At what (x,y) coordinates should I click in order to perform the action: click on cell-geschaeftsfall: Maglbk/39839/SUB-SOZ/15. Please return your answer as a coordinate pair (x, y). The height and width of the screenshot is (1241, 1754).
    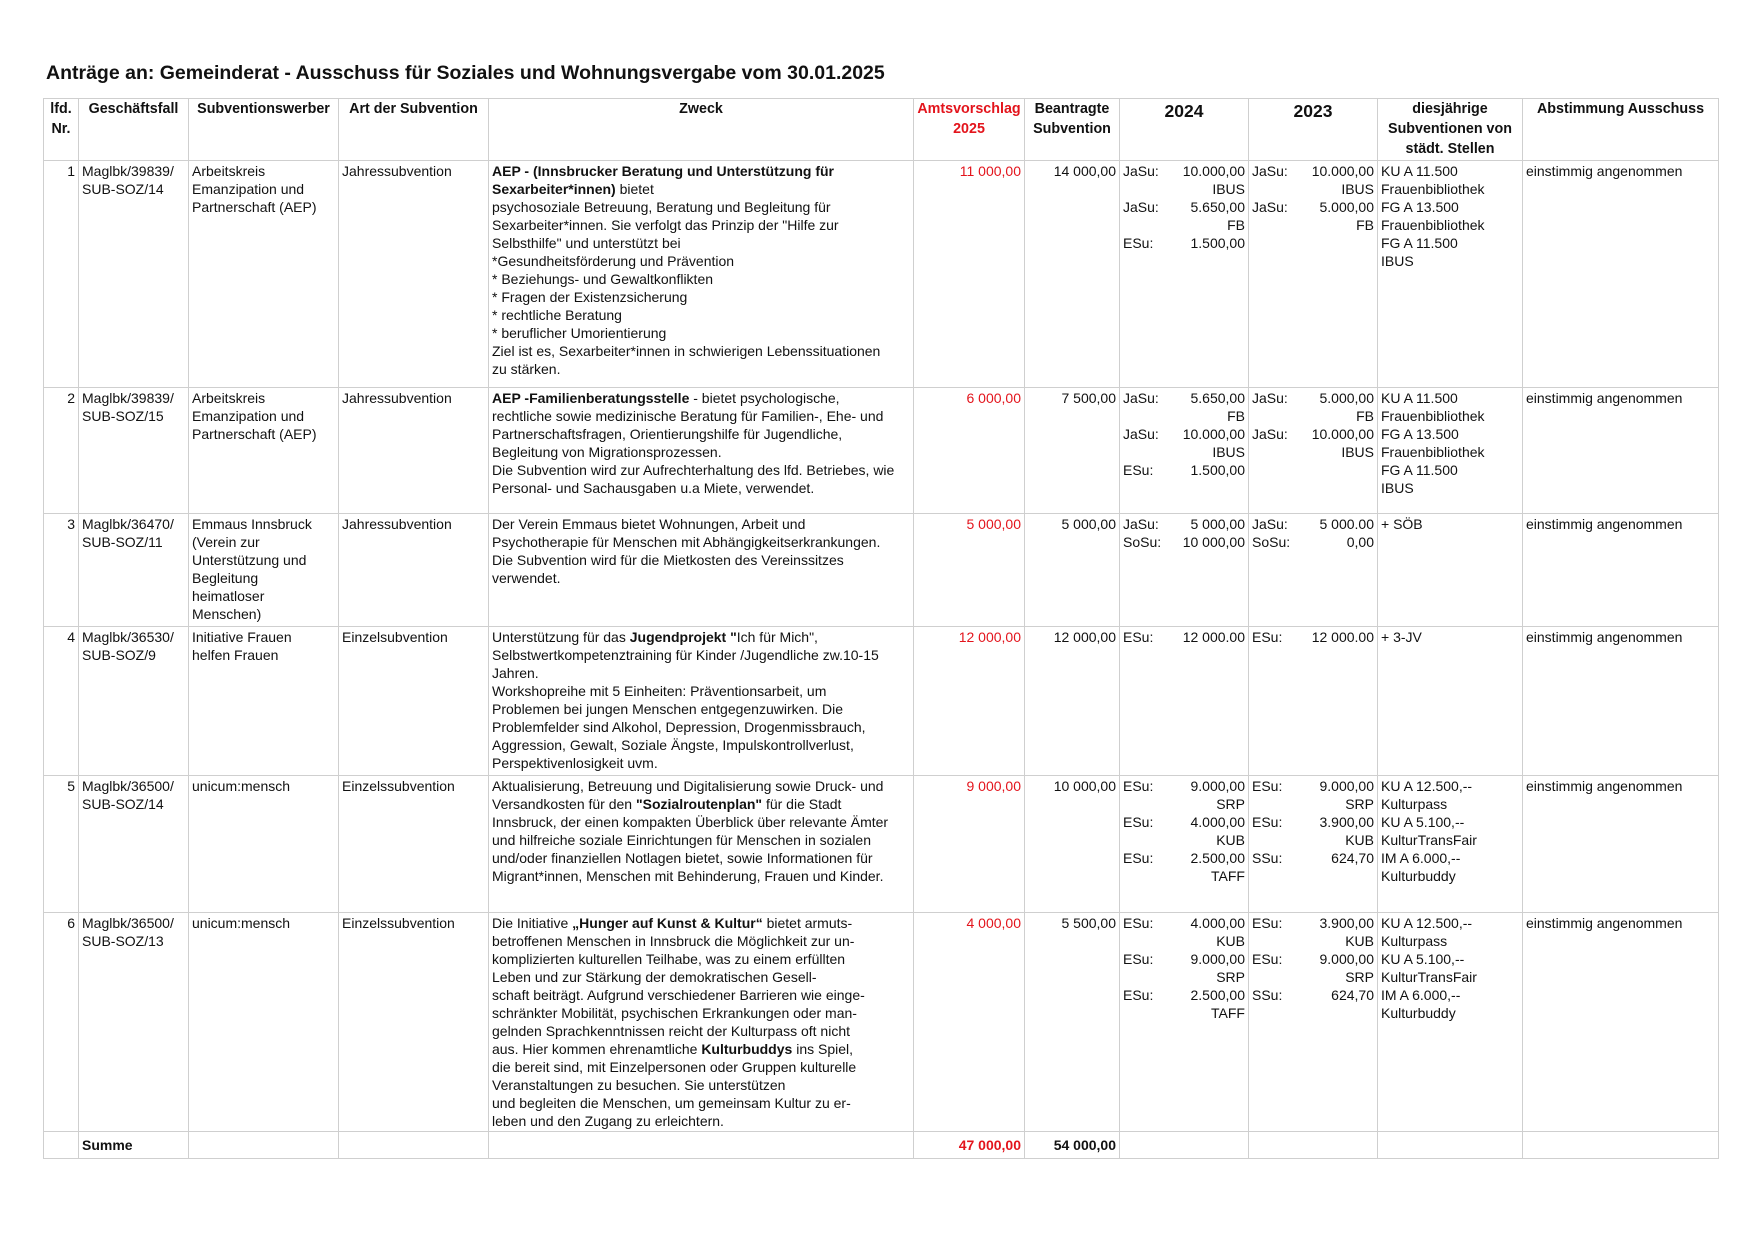
    Looking at the image, I should click on (133, 450).